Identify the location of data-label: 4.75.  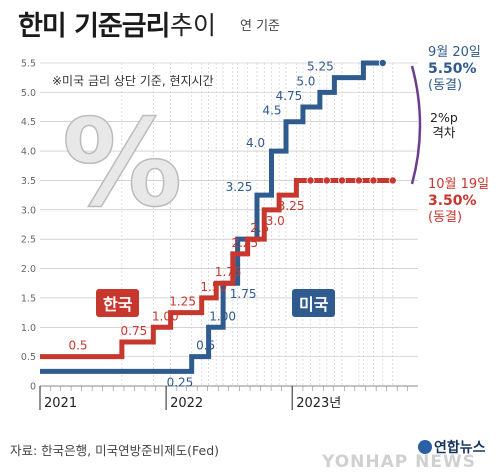
(289, 96).